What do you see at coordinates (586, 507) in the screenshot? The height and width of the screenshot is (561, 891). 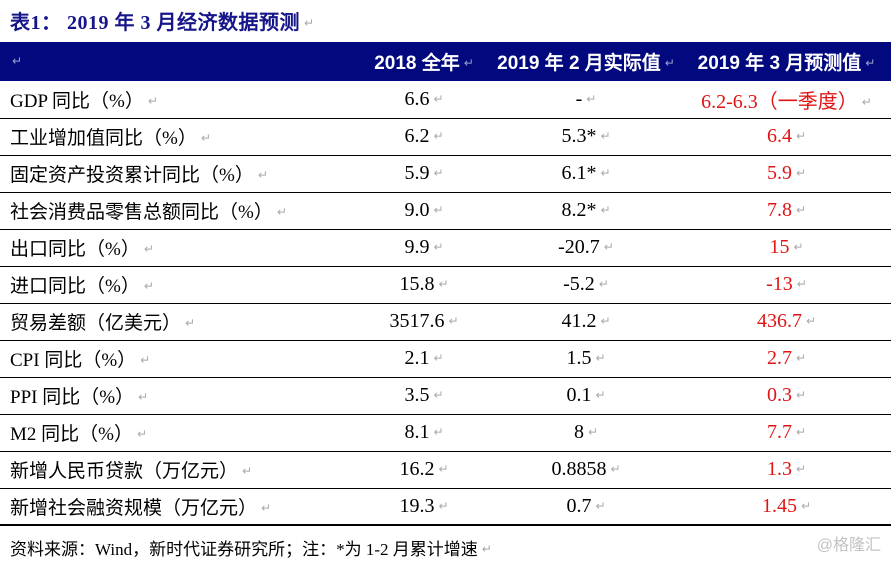 I see `value-feb-2019: 0.7 ↵` at bounding box center [586, 507].